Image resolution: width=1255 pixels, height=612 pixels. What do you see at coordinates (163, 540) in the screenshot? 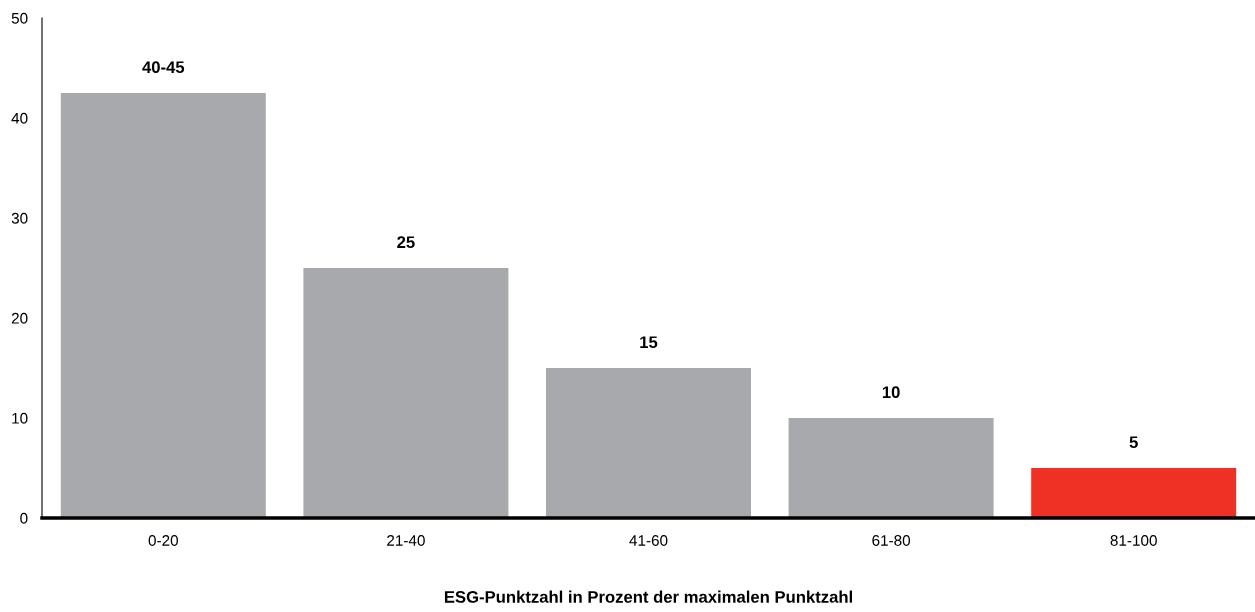
I see `x-tick-label: 0-20` at bounding box center [163, 540].